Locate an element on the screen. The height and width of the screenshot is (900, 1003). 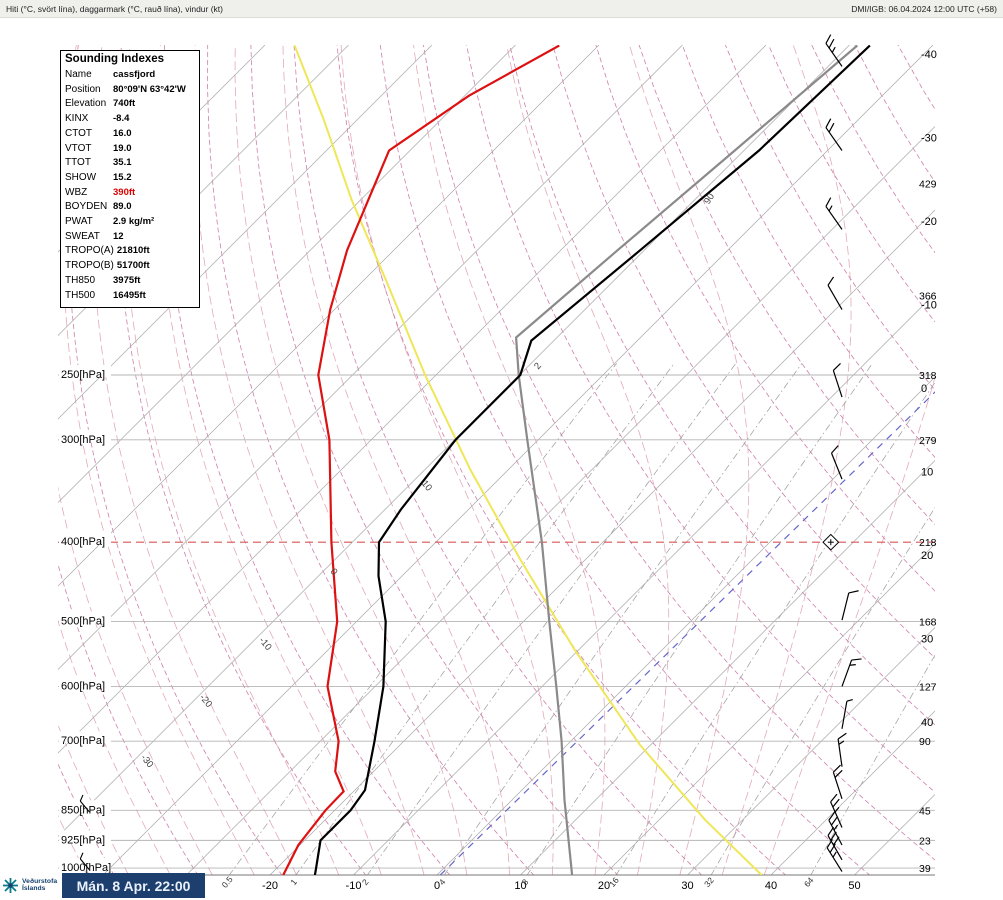
svg-text: 218 is located at coordinates (928, 543).